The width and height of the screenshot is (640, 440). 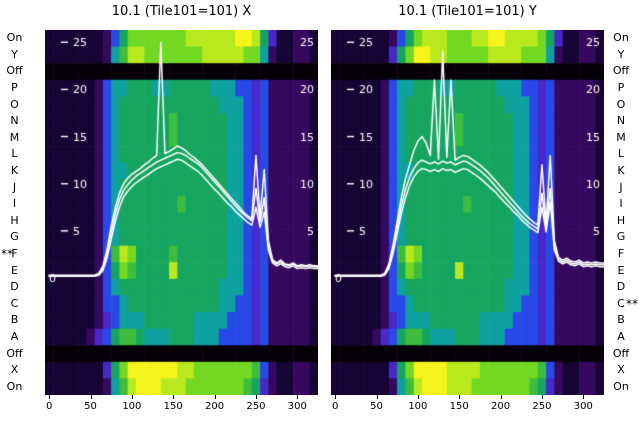 I want to click on row-label-left-6: M, so click(x=14, y=137).